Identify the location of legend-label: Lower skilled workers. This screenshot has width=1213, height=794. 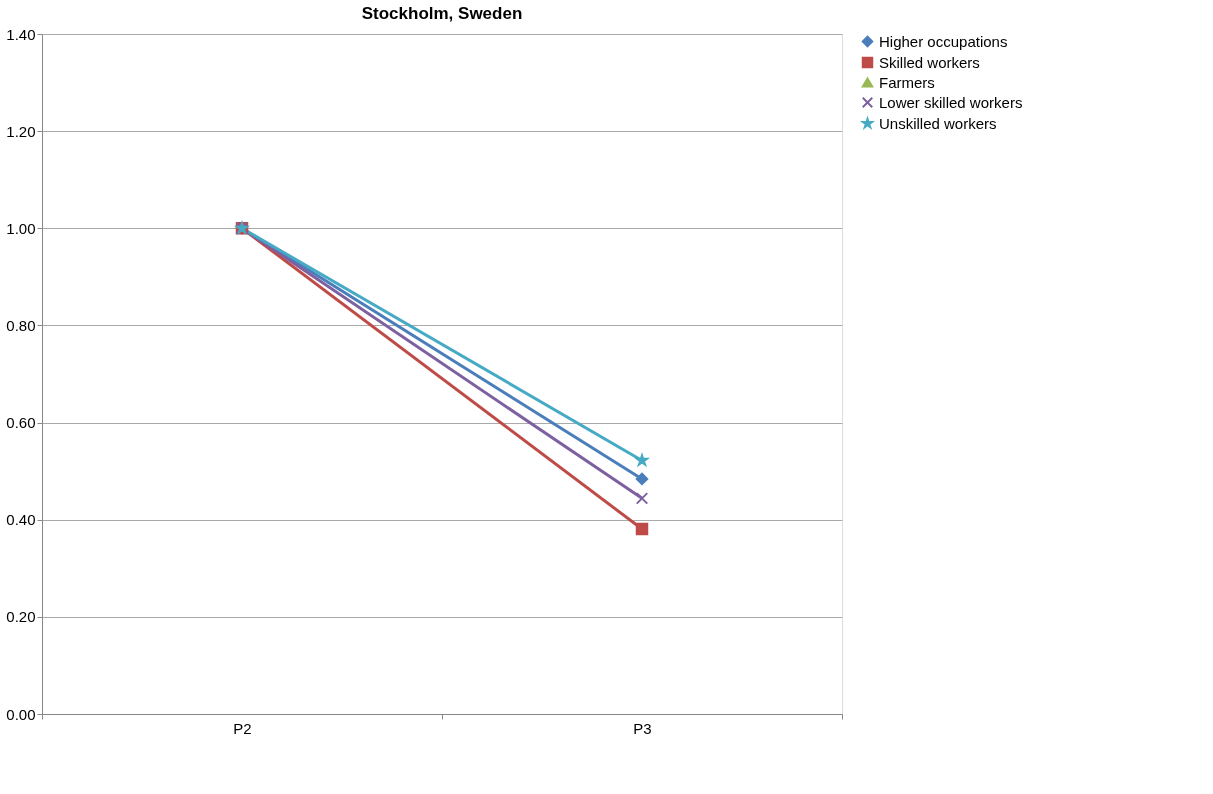
(951, 102).